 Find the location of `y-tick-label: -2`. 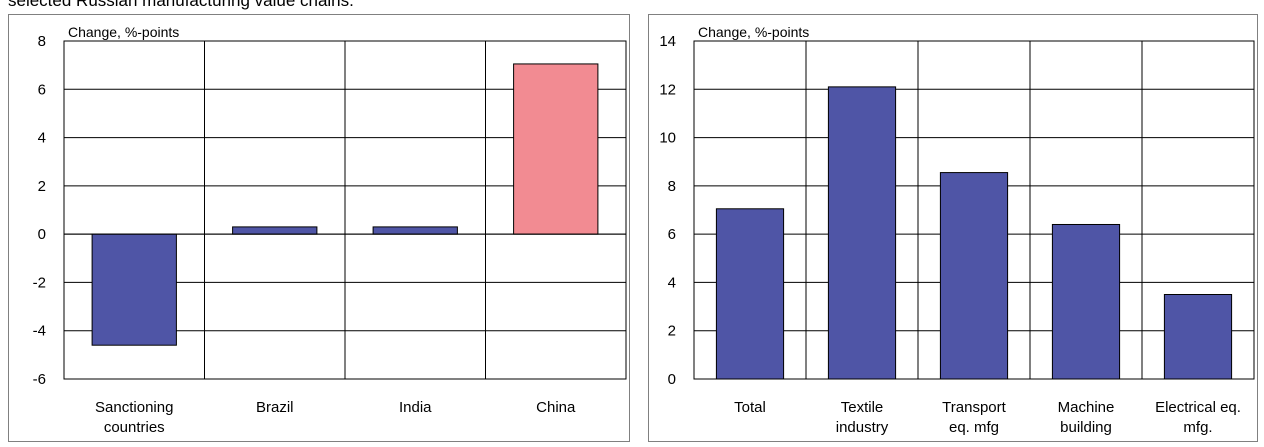

y-tick-label: -2 is located at coordinates (39, 282).